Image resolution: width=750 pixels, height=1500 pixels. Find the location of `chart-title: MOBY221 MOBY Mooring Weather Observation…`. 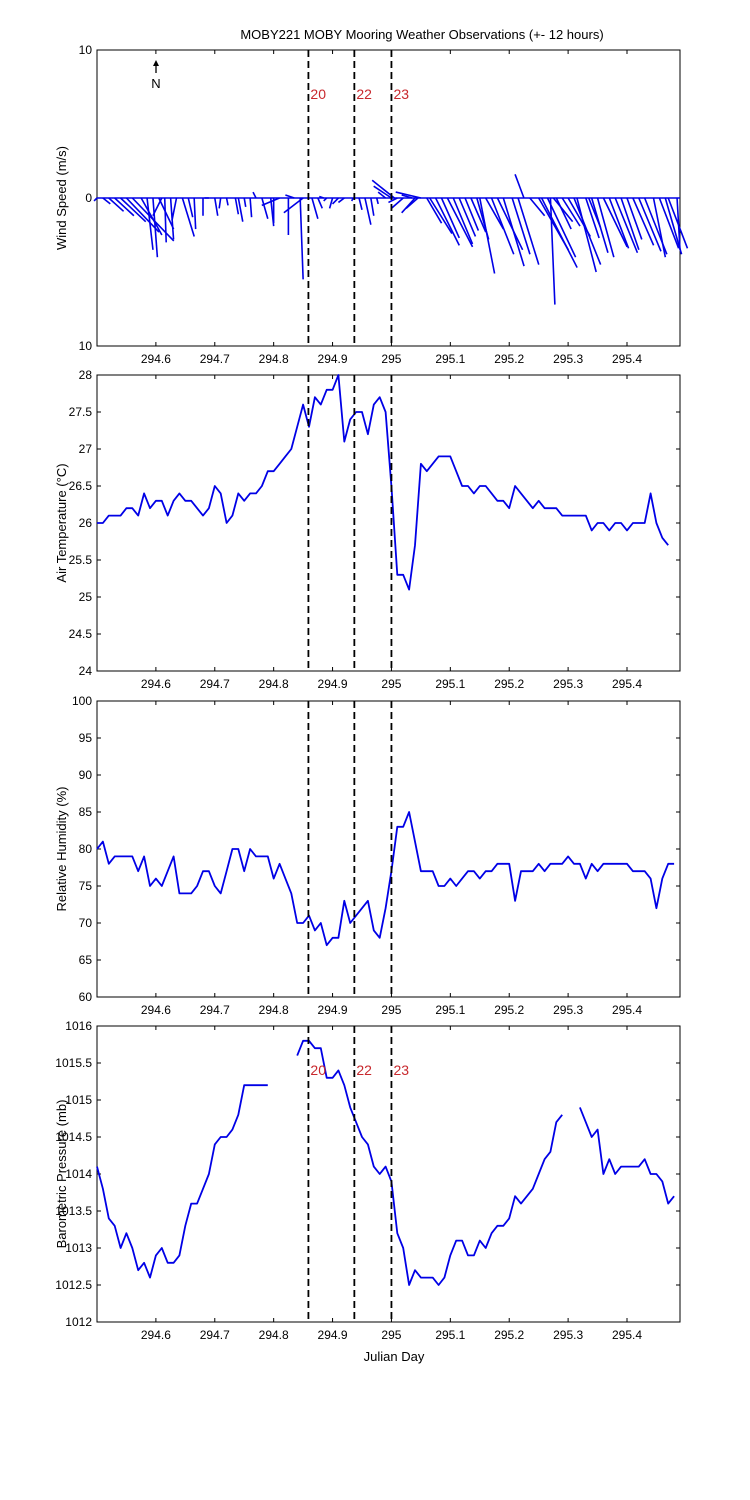

chart-title: MOBY221 MOBY Mooring Weather Observation… is located at coordinates (421, 34).